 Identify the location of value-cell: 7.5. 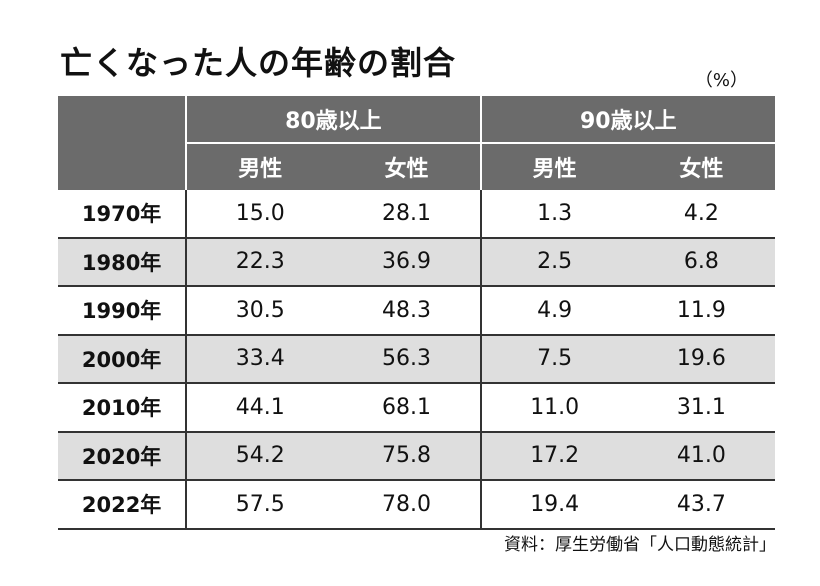
(554, 359).